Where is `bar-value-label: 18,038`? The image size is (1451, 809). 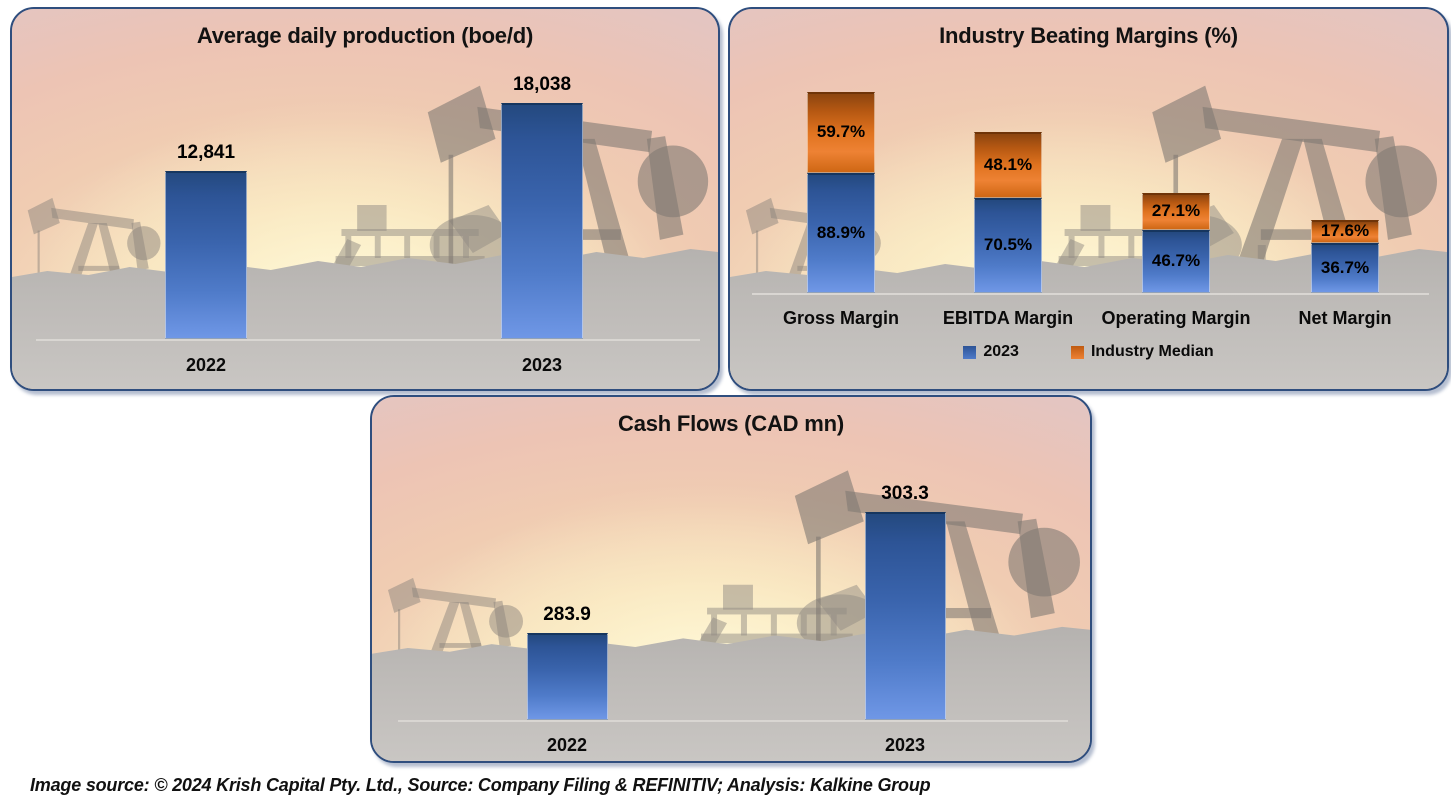
bar-value-label: 18,038 is located at coordinates (542, 84).